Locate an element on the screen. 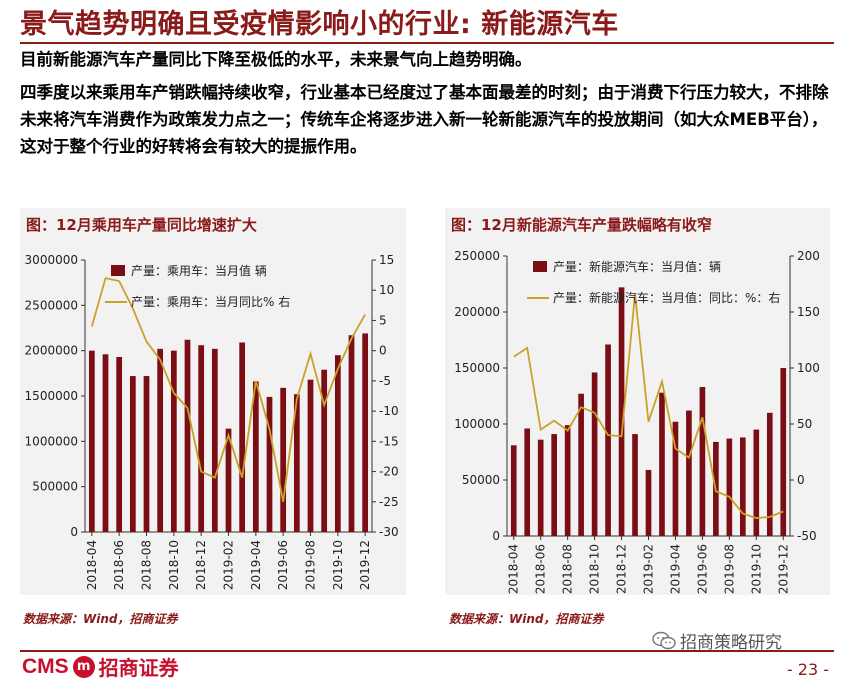 This screenshot has height=684, width=847. cms-logo: CMS m 招商证券 is located at coordinates (100, 666).